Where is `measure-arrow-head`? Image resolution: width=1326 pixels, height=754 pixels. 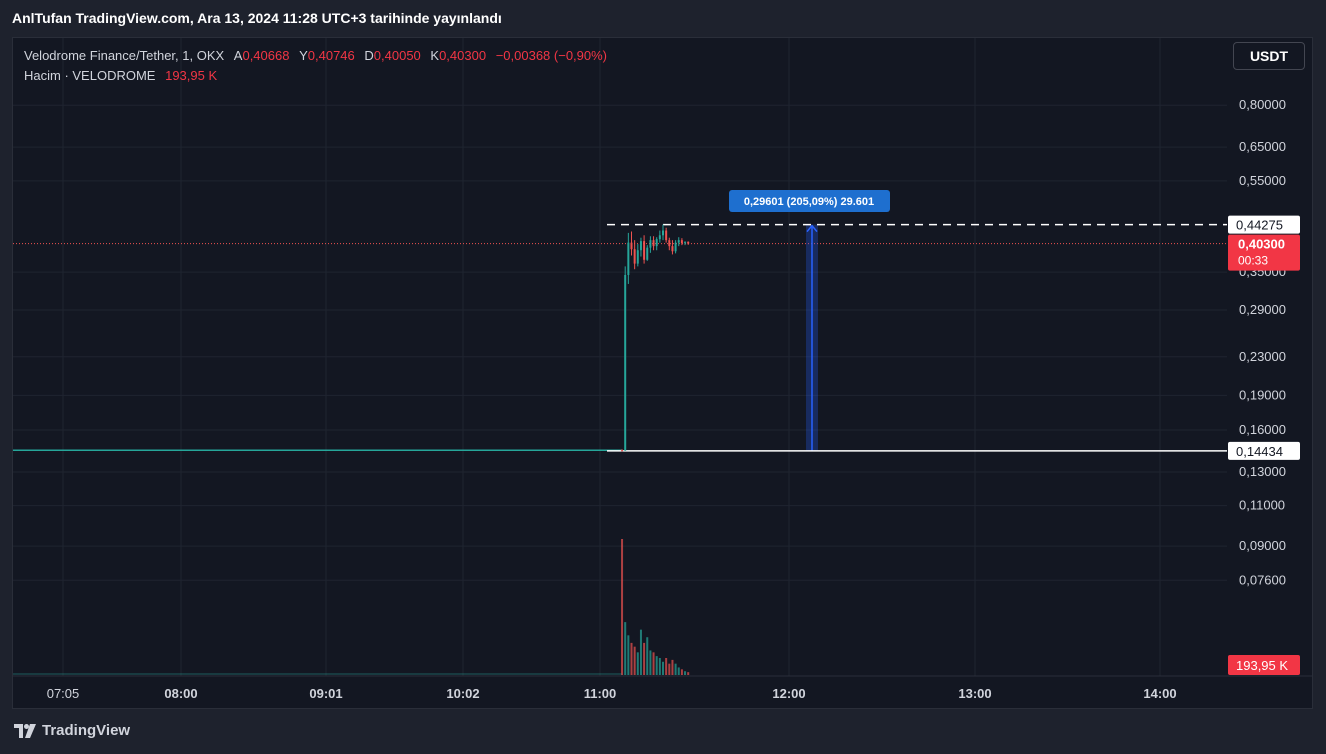 measure-arrow-head is located at coordinates (812, 228).